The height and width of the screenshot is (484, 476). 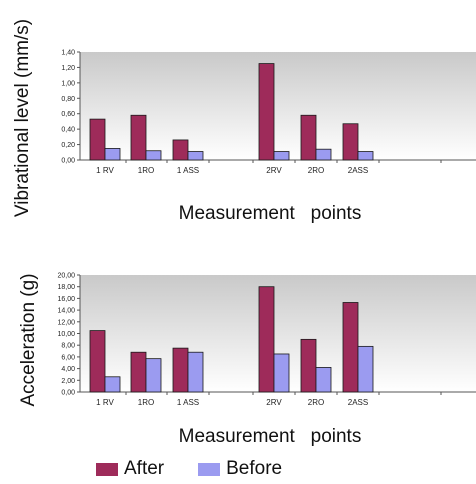 I want to click on y-tick-label: 8,00, so click(x=68, y=346).